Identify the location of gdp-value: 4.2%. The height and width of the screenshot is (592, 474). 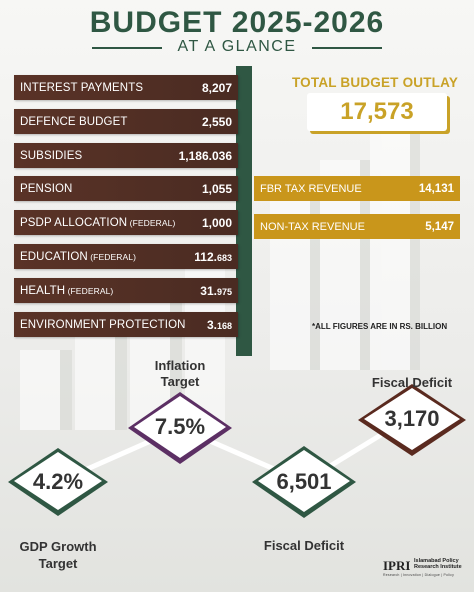
(58, 481).